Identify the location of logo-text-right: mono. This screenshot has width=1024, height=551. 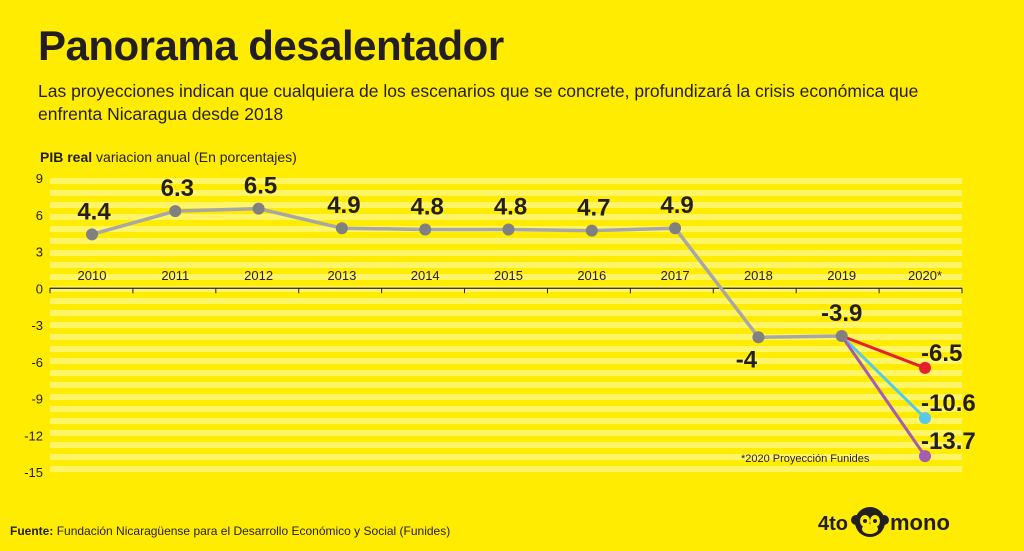
(920, 522).